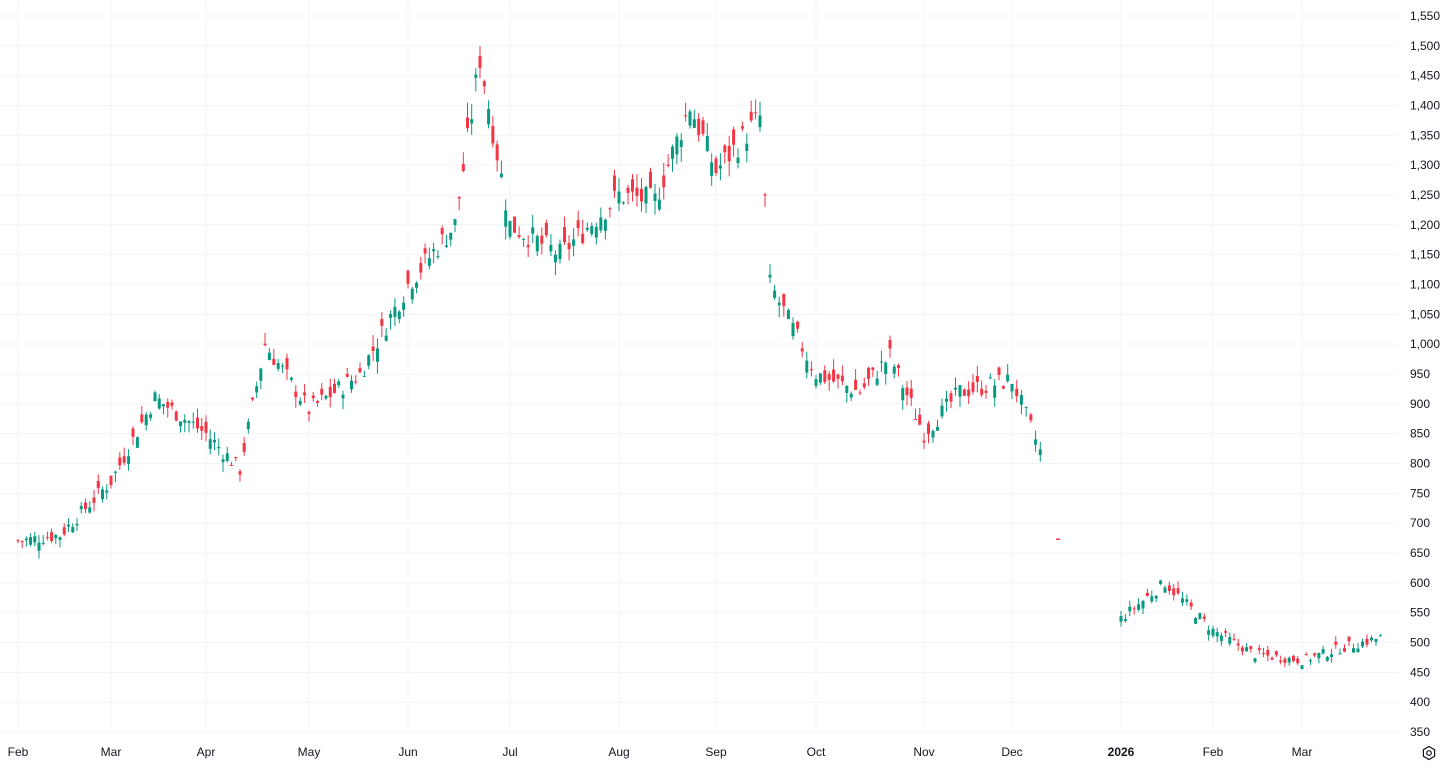  Describe the element at coordinates (1213, 752) in the screenshot. I see `x-tick-label: Feb` at that location.